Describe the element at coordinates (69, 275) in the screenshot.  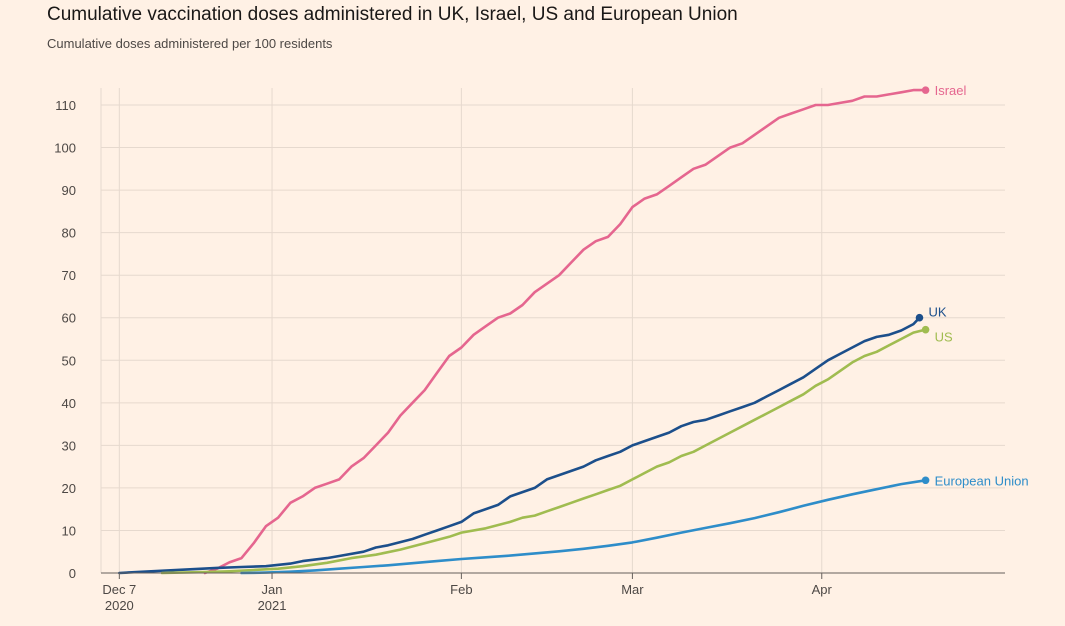
I see `y-tick-label: 70` at that location.